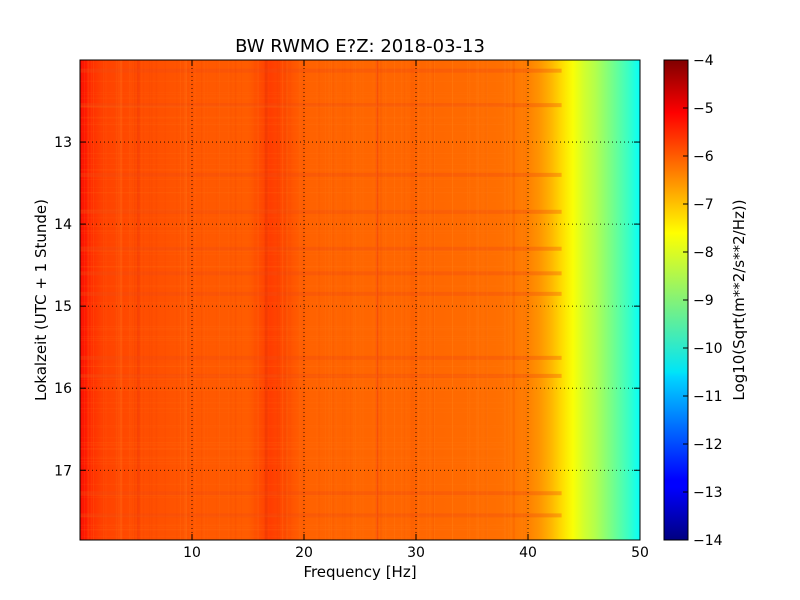 This screenshot has height=600, width=800. I want to click on y-tick-label: 15, so click(63, 307).